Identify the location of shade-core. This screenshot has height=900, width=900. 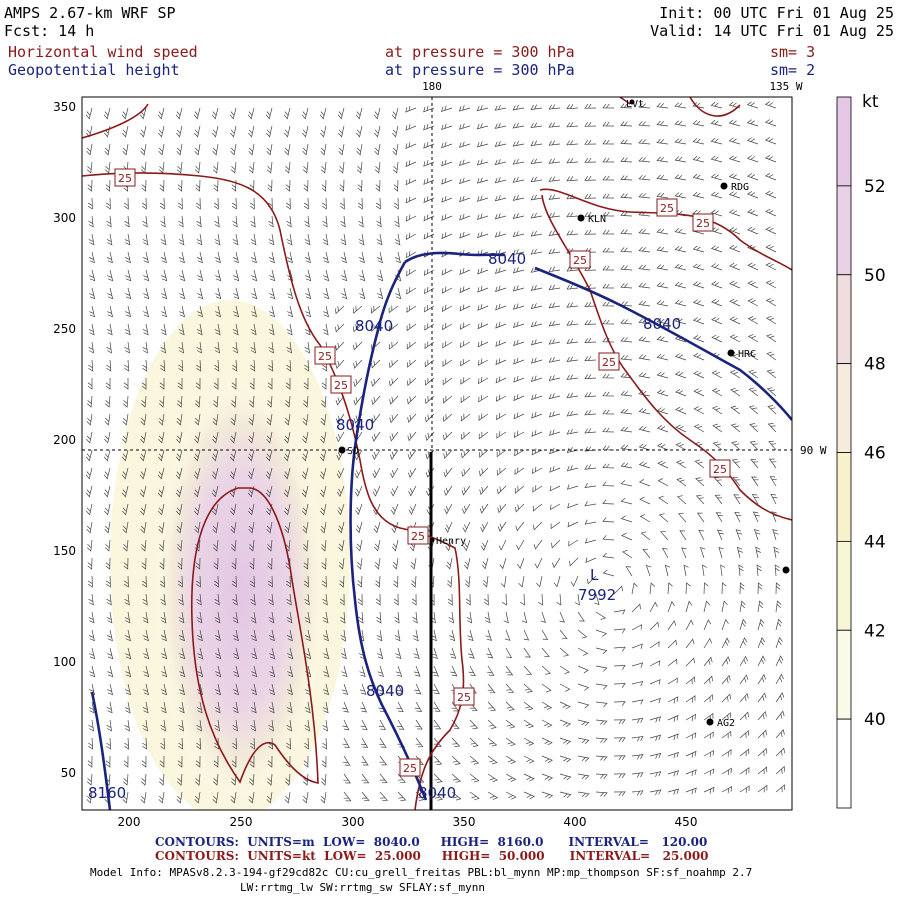
(240, 590).